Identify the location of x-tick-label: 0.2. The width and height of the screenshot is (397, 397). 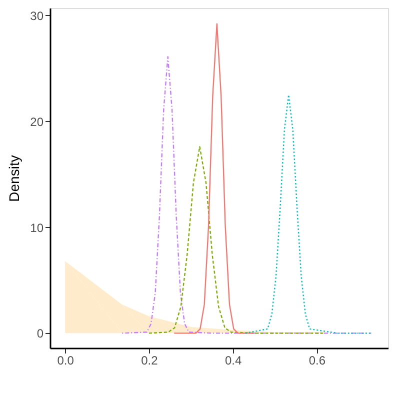
(149, 361).